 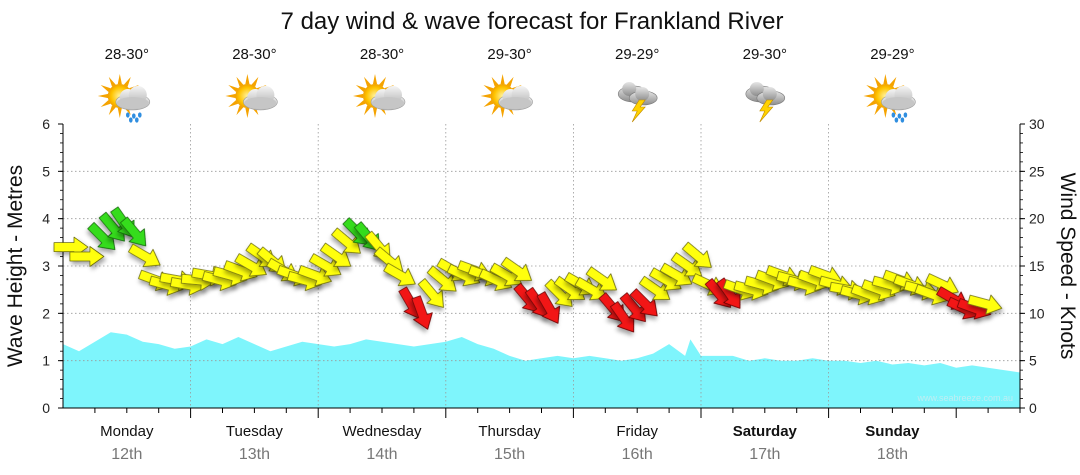 What do you see at coordinates (46, 313) in the screenshot?
I see `y-left-tick-label: 2` at bounding box center [46, 313].